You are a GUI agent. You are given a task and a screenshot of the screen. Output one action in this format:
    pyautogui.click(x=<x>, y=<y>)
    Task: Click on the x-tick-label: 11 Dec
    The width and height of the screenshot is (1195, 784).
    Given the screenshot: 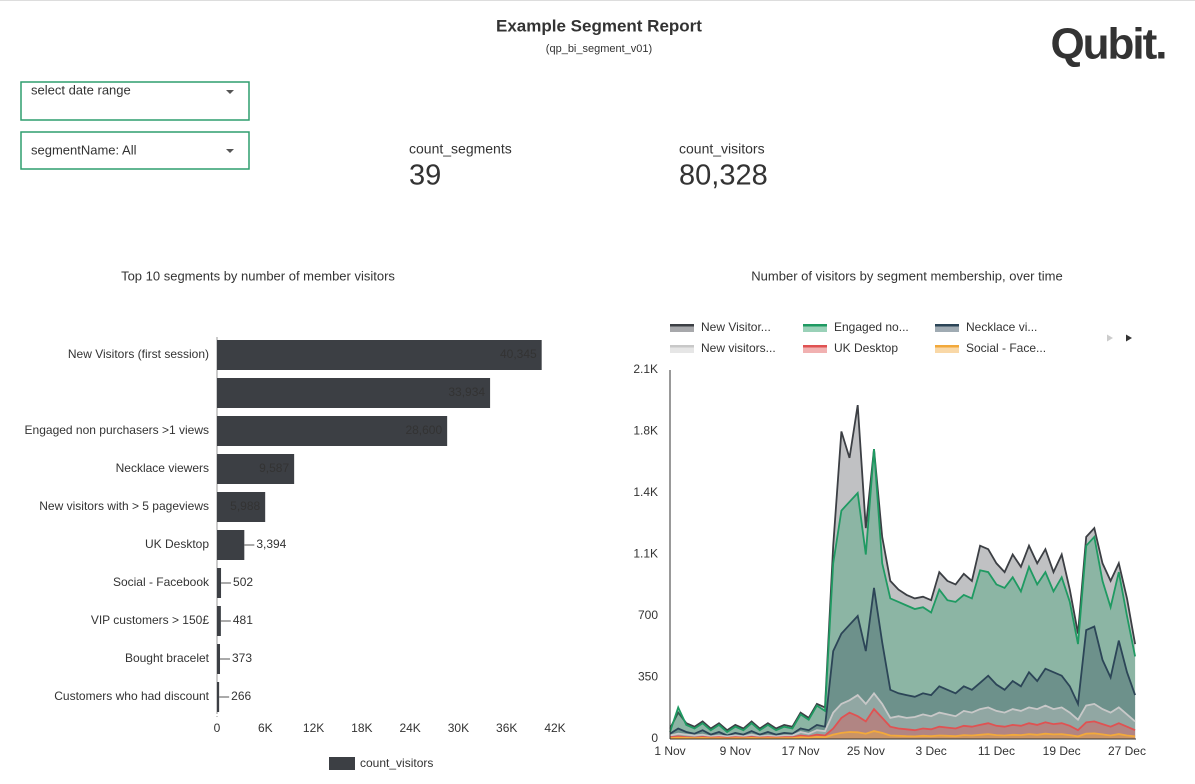 What is the action you would take?
    pyautogui.click(x=996, y=751)
    